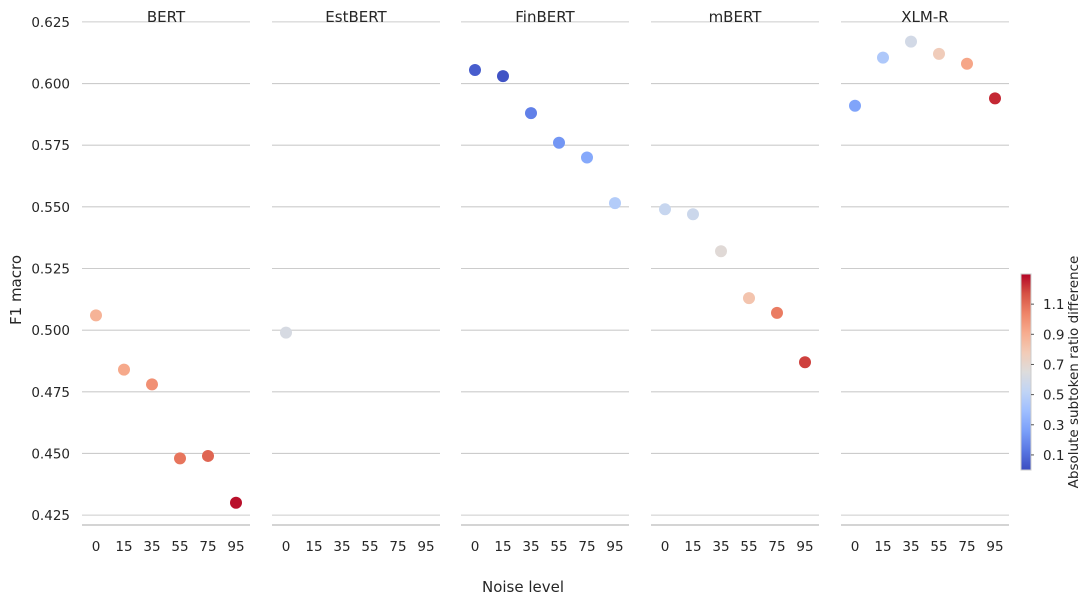 The height and width of the screenshot is (605, 1091). What do you see at coordinates (16, 290) in the screenshot?
I see `y-axis-label: F1 macro` at bounding box center [16, 290].